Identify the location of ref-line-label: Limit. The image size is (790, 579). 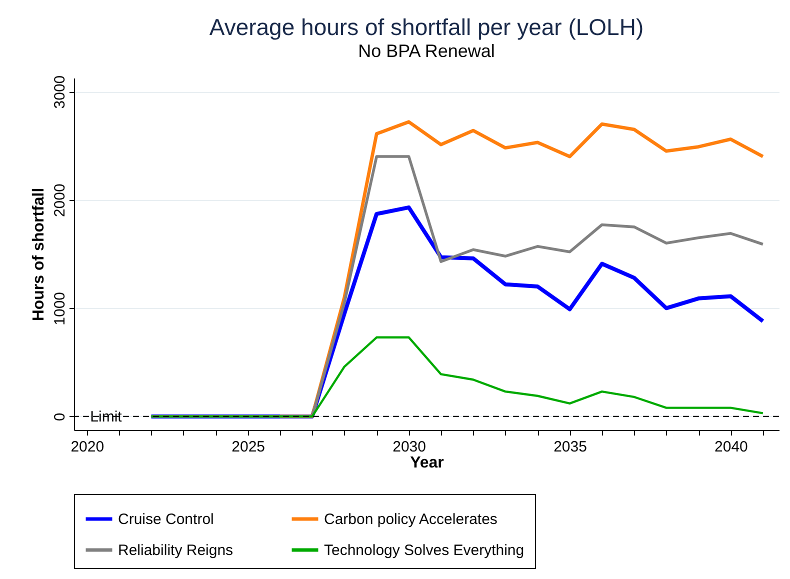
(106, 417).